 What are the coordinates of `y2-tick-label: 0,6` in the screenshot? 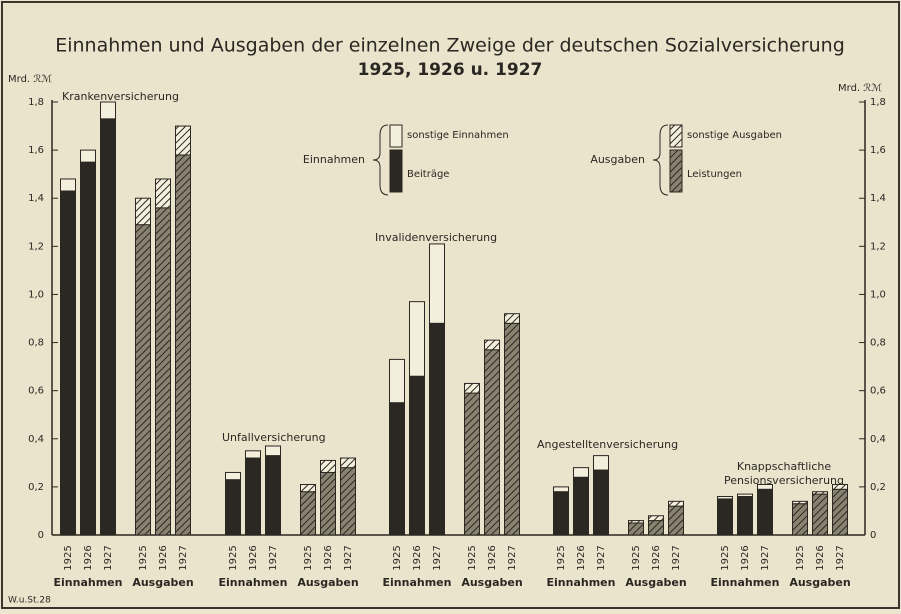 It's located at (878, 391).